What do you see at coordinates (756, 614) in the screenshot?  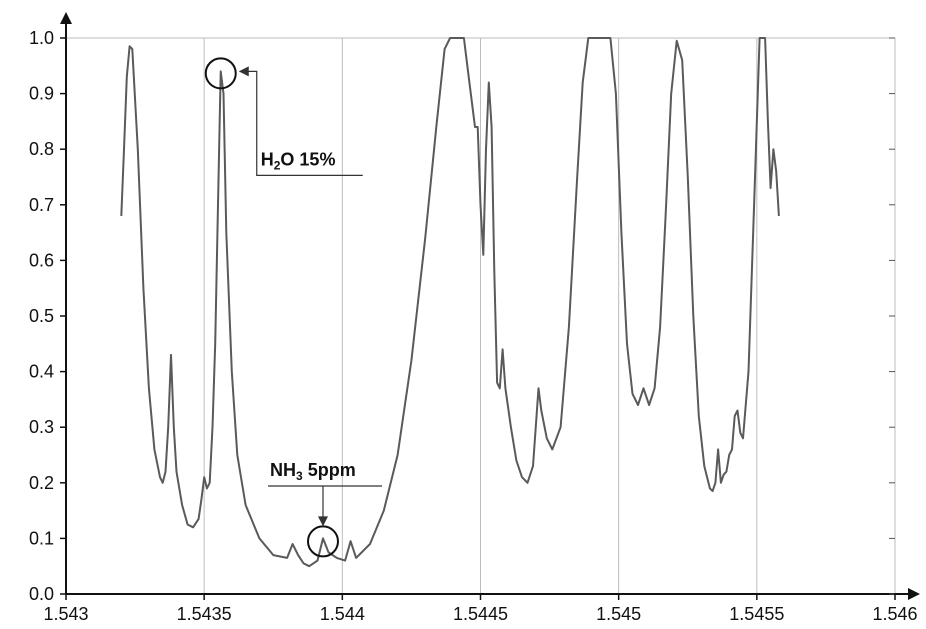 I see `x-tick-label: 1.5455` at bounding box center [756, 614].